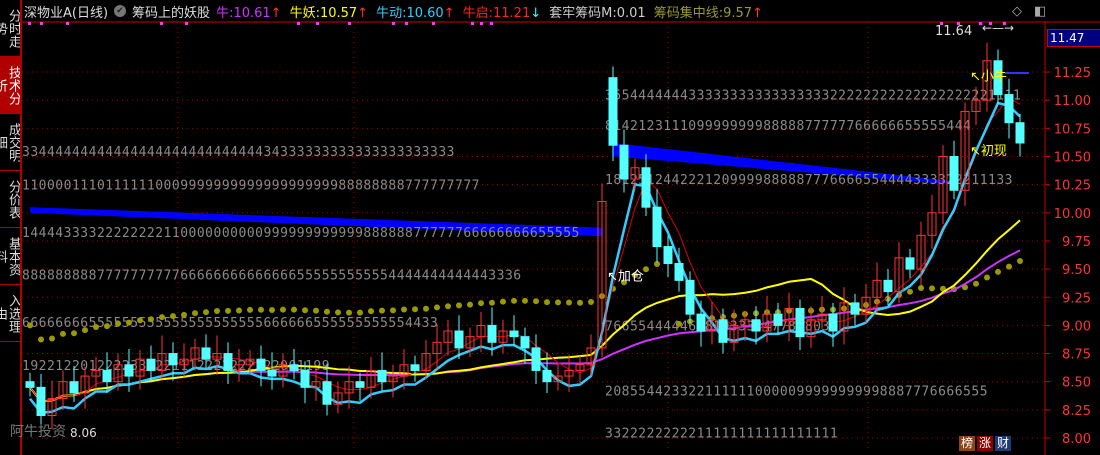  What do you see at coordinates (252, 13) in the screenshot?
I see `indicator-number: 10.61` at bounding box center [252, 13].